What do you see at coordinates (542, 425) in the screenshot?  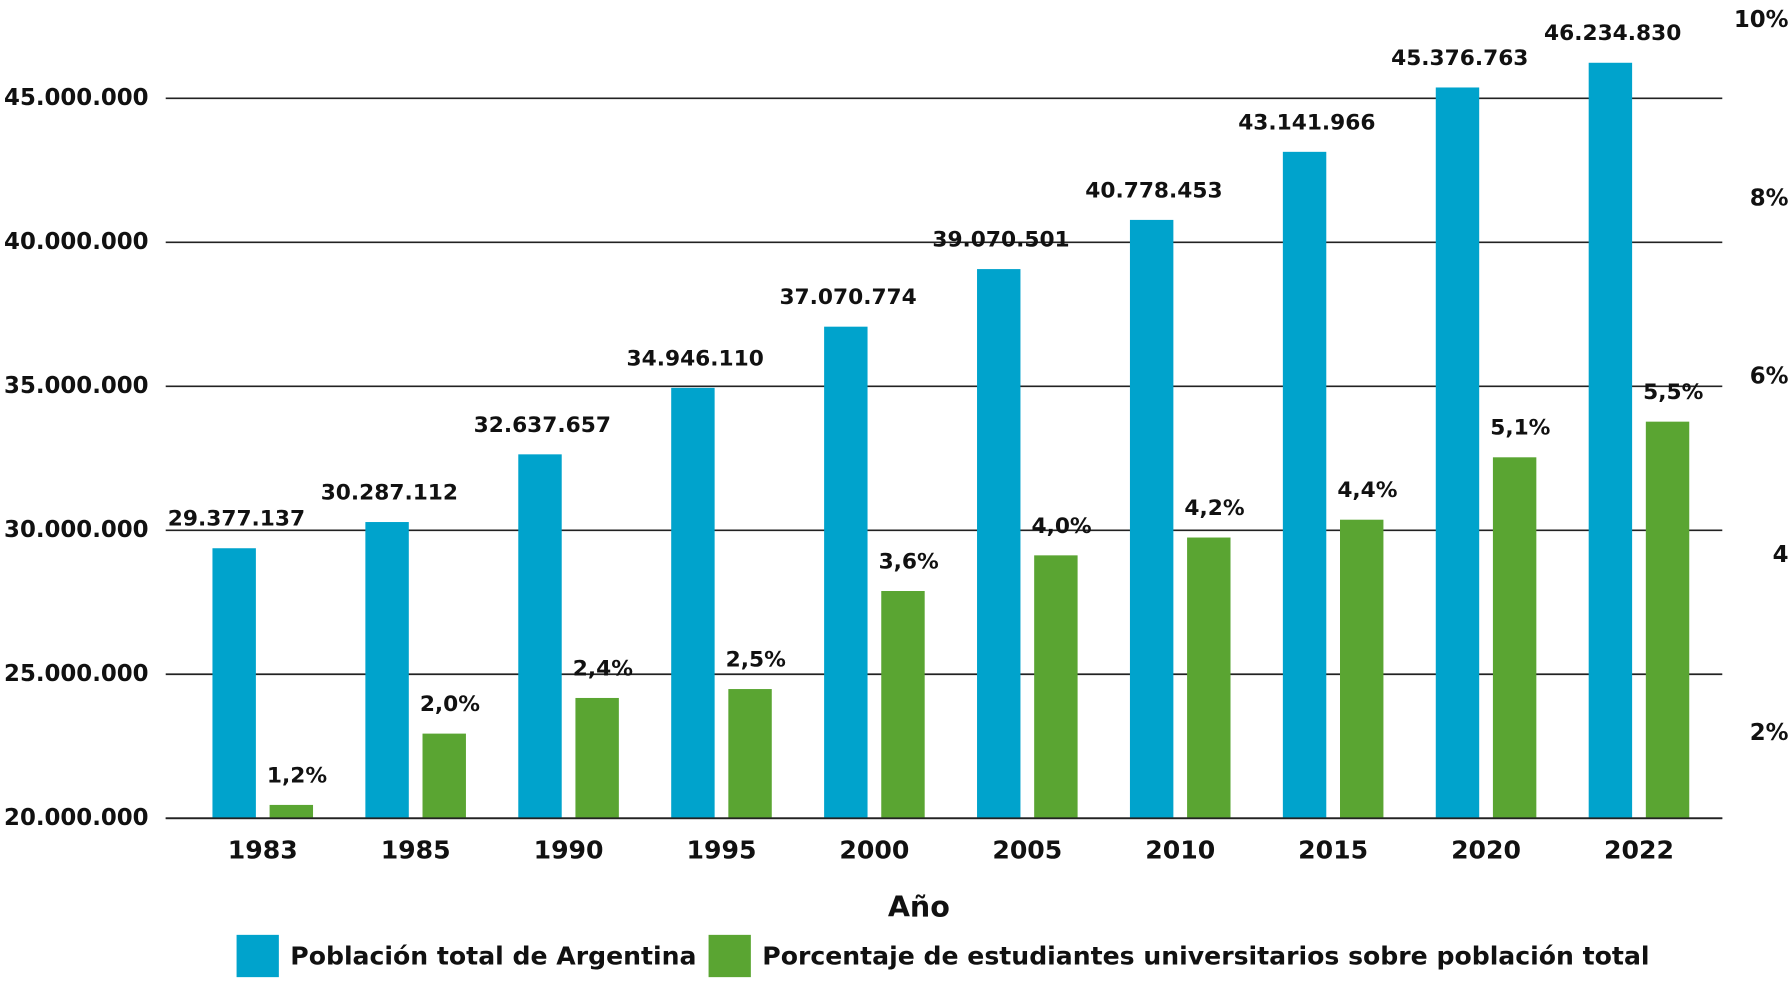 I see `value-label: 32.637.657` at bounding box center [542, 425].